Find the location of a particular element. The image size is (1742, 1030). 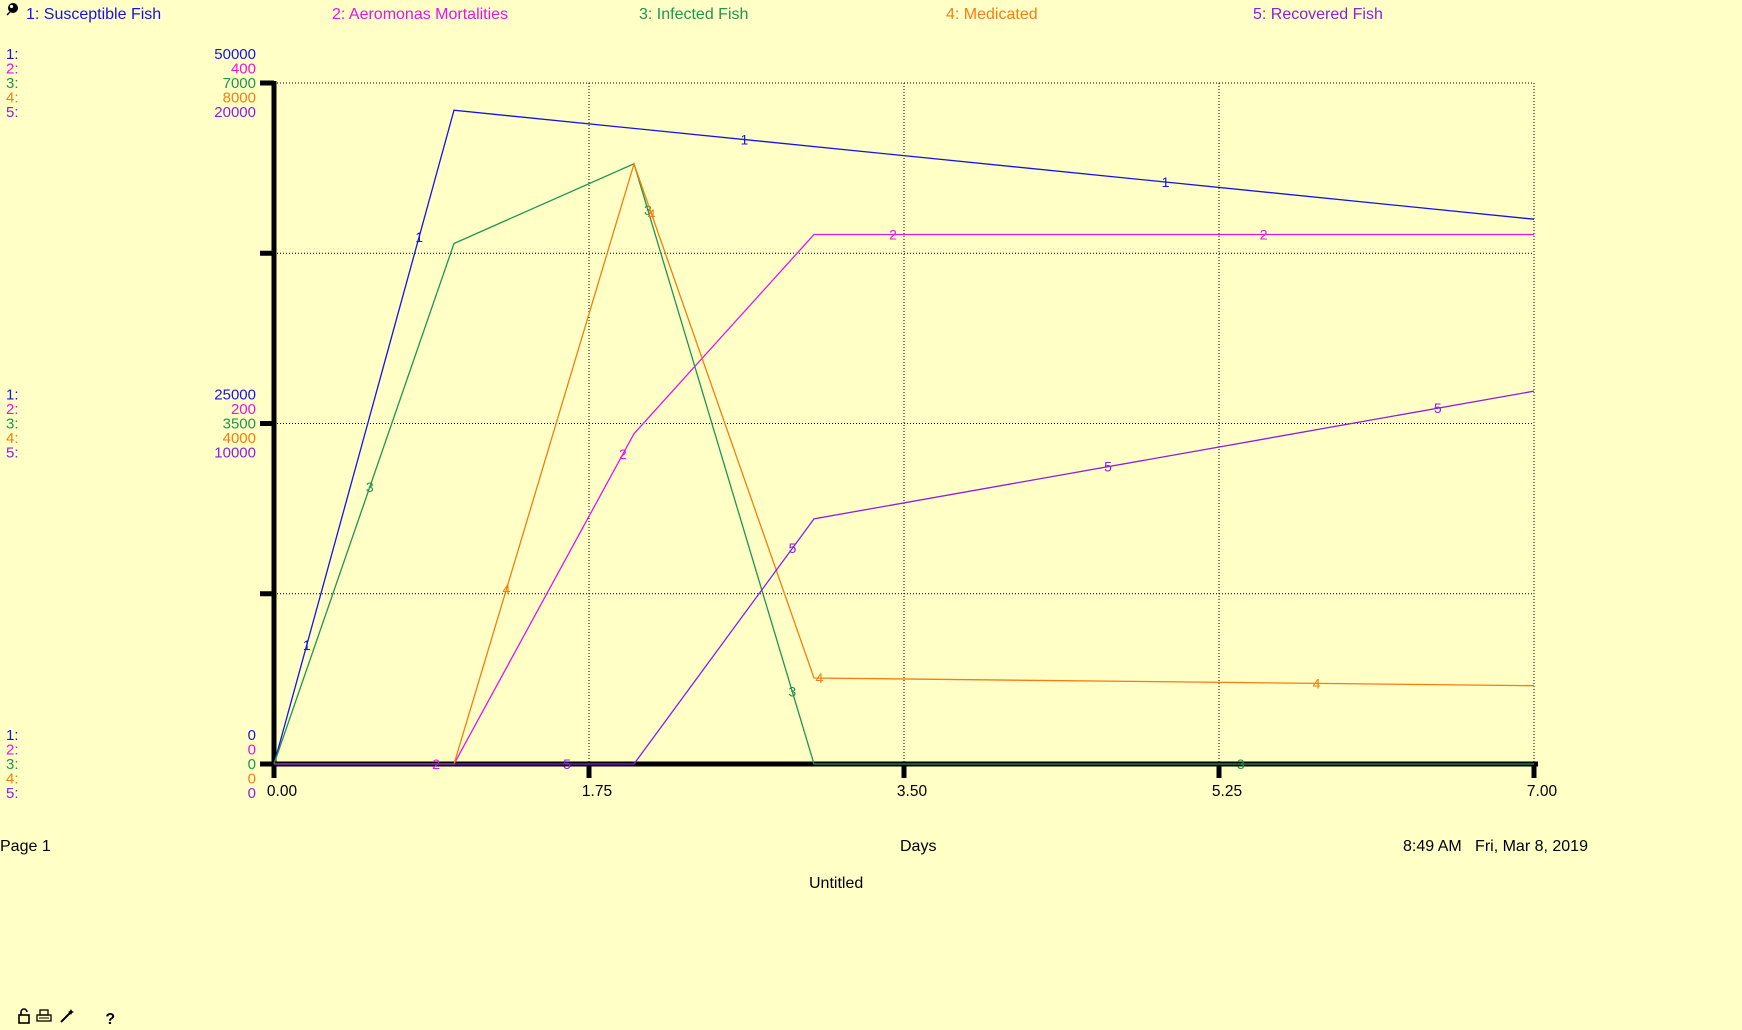

y-tick-label: 8000 is located at coordinates (239, 98).